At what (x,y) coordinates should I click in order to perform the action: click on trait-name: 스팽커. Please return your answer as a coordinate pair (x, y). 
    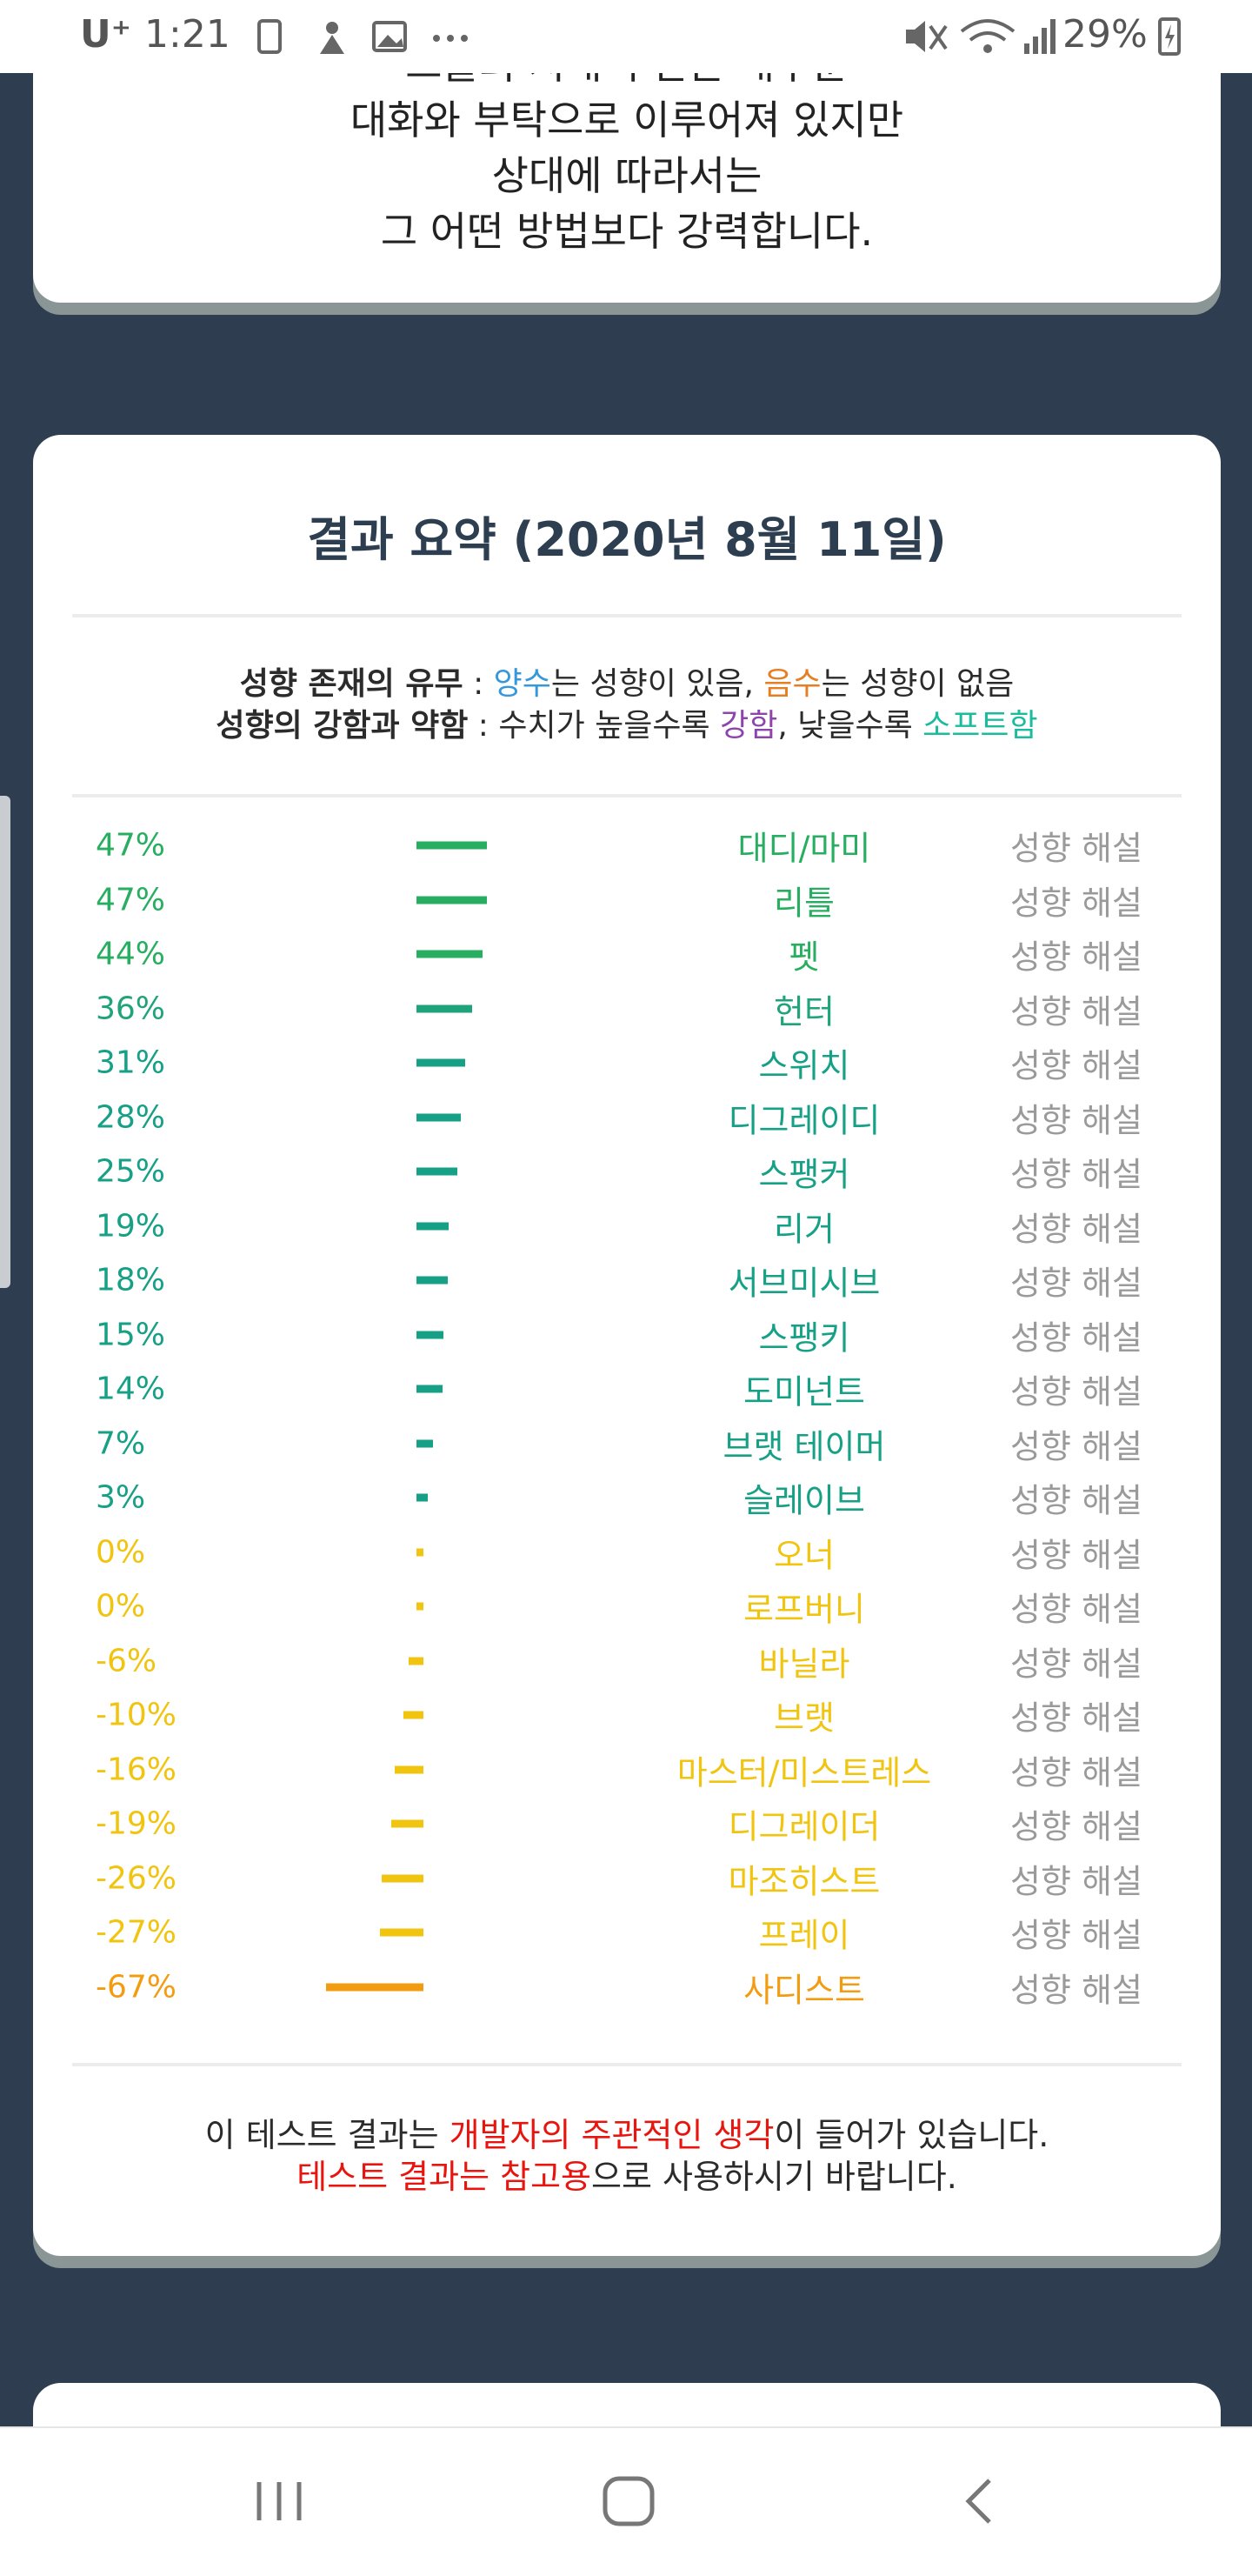
    Looking at the image, I should click on (804, 1174).